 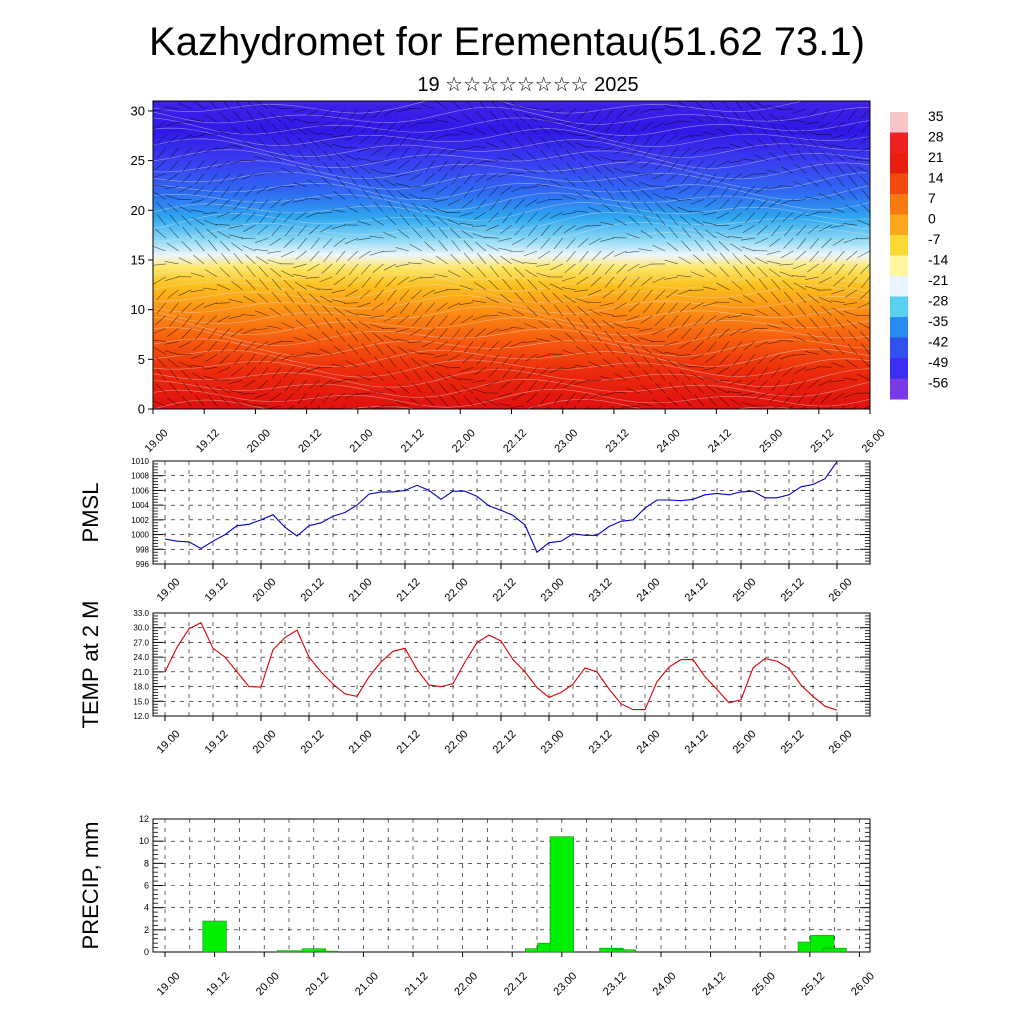 What do you see at coordinates (899, 389) in the screenshot?
I see `colorbar-segment` at bounding box center [899, 389].